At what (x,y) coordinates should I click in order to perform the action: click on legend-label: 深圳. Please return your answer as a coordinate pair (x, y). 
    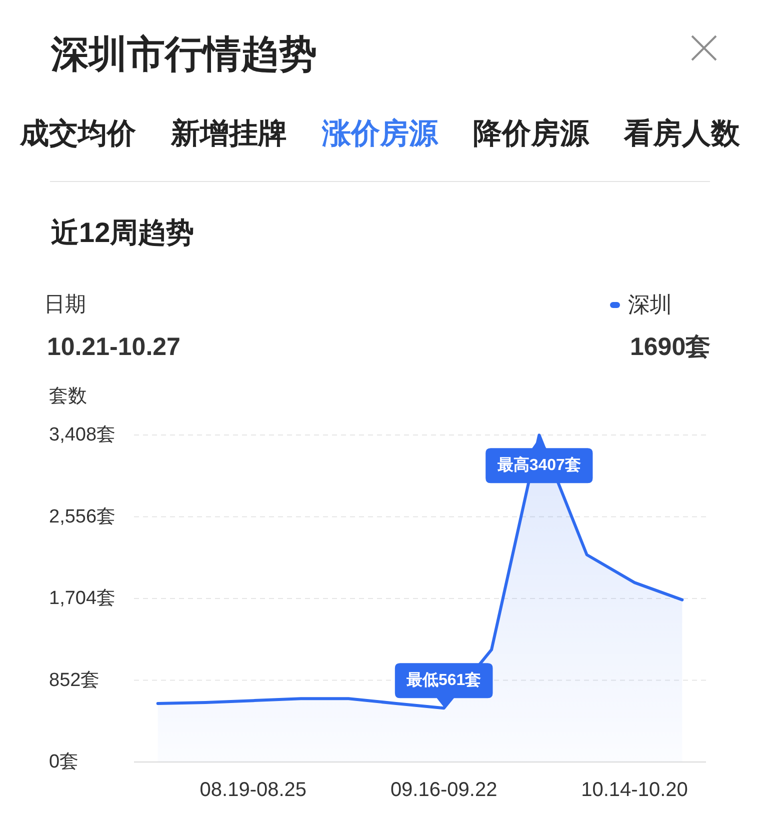
    Looking at the image, I should click on (650, 304).